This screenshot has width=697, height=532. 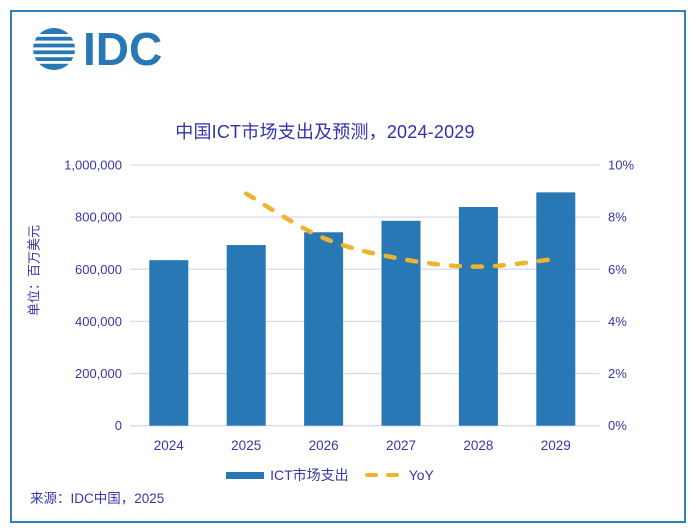 I want to click on yoy-line, so click(x=401, y=230).